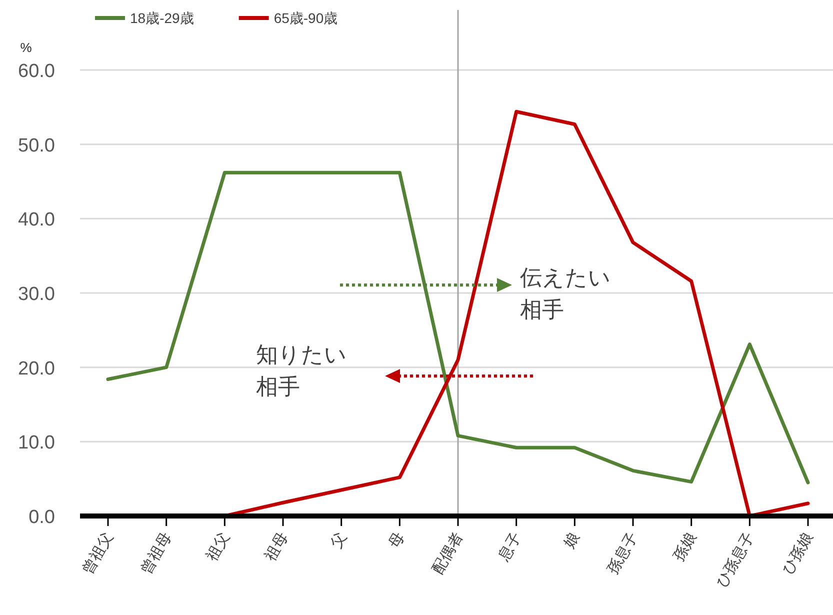 The width and height of the screenshot is (833, 615). What do you see at coordinates (218, 547) in the screenshot?
I see `x-tick-label: 祖父` at bounding box center [218, 547].